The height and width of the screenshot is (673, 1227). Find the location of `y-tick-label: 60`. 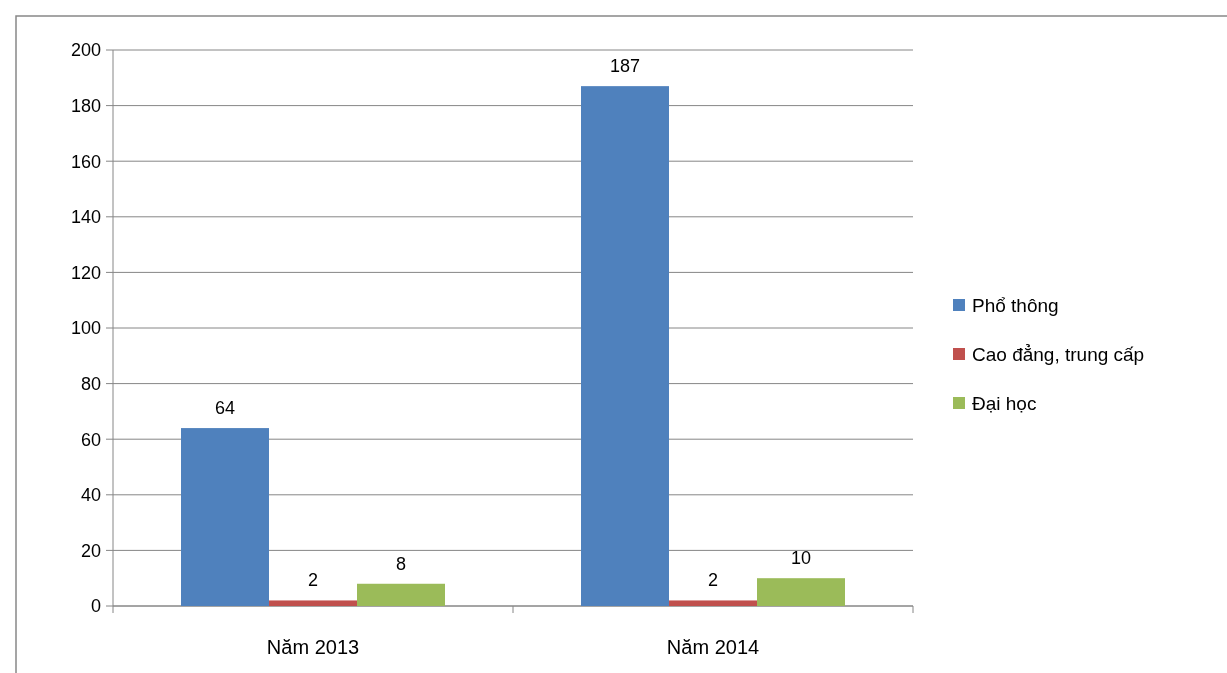

y-tick-label: 60 is located at coordinates (90, 439).